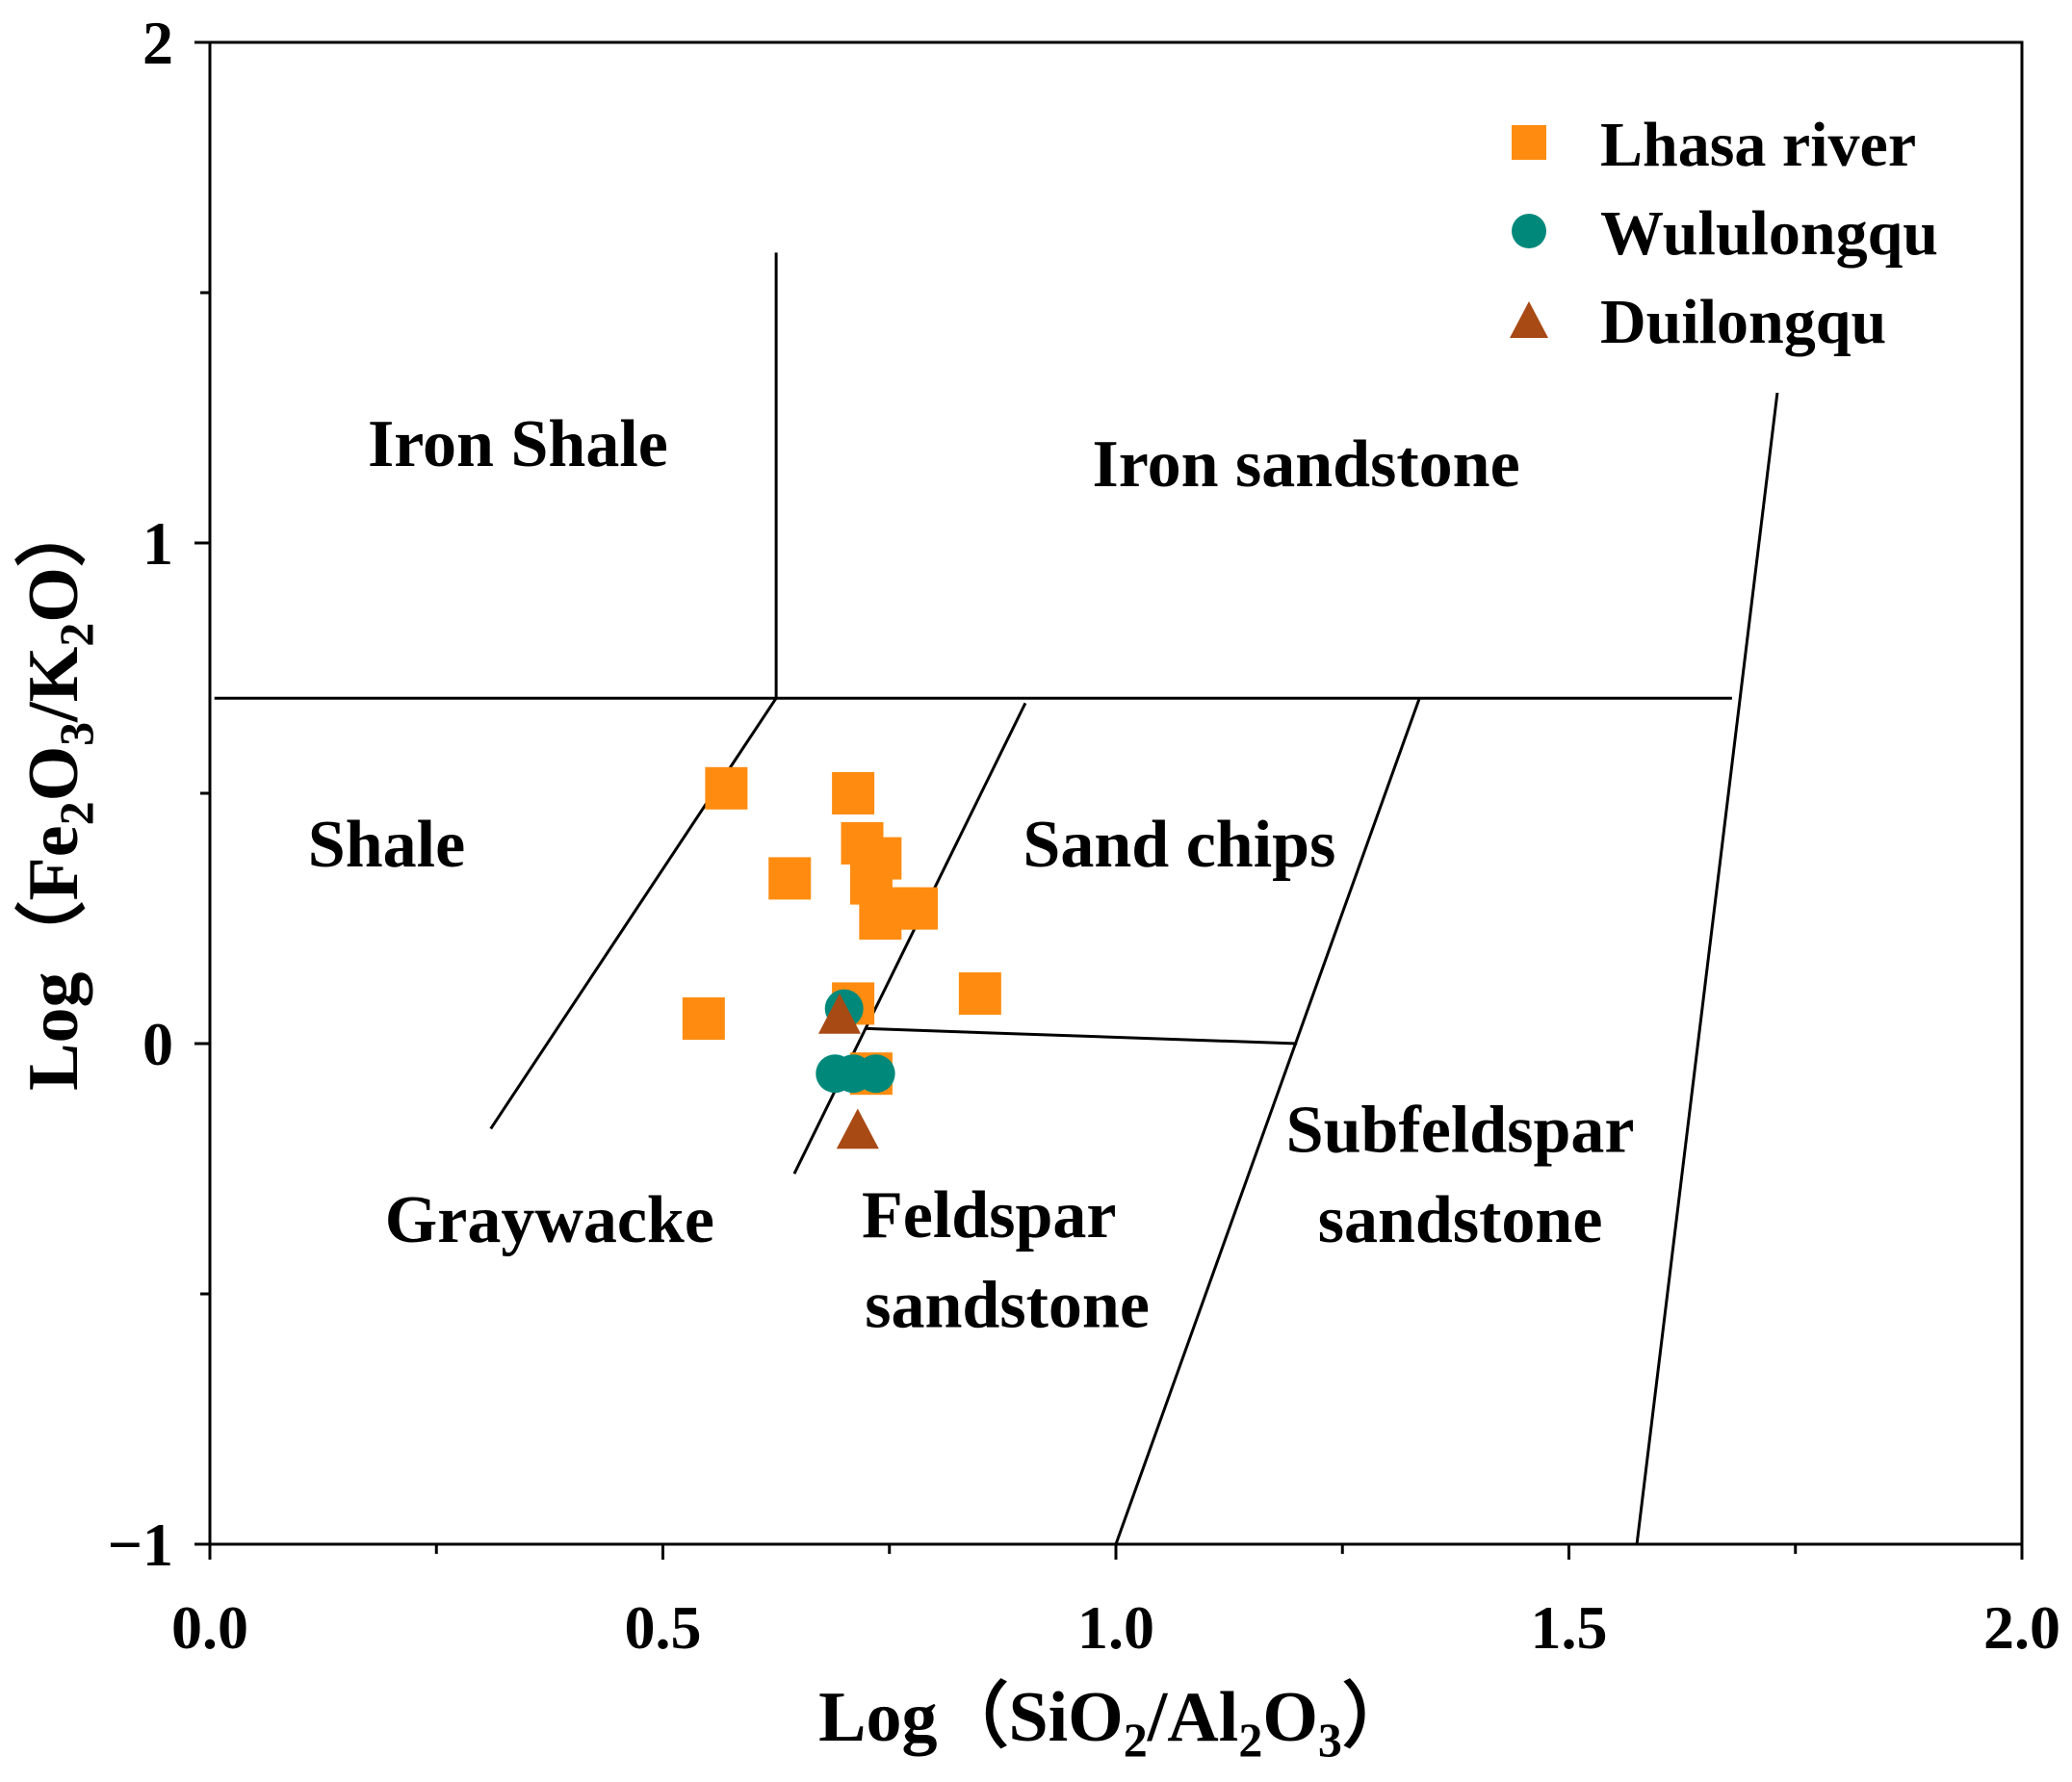 The image size is (2072, 1782). I want to click on y-tick-label: 0, so click(157, 1044).